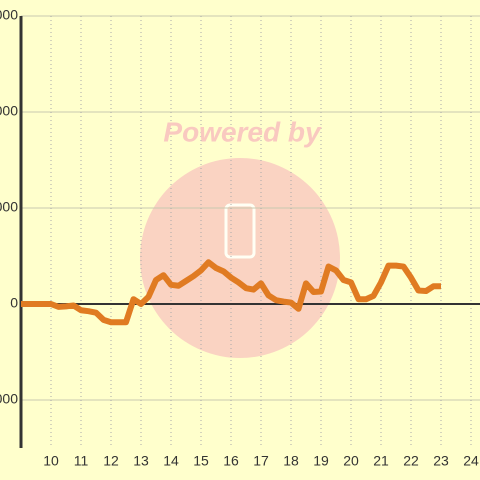  Describe the element at coordinates (291, 461) in the screenshot. I see `x-tick-label: 18` at that location.